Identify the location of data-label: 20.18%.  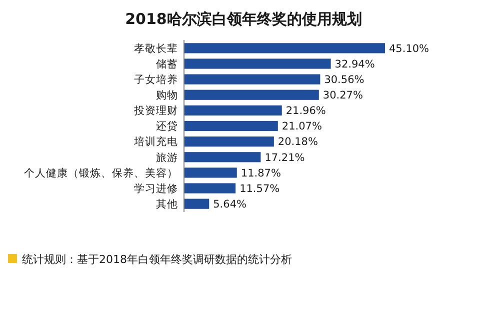
(298, 142).